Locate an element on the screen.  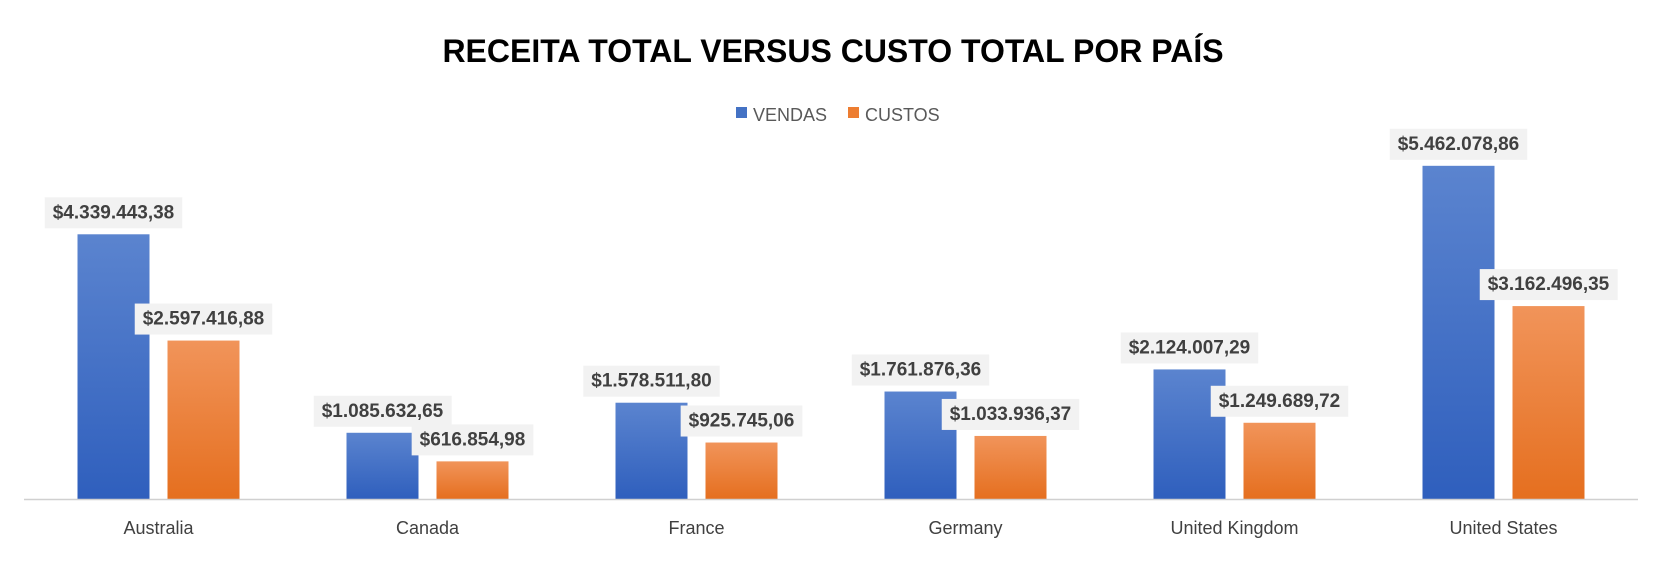
data-label-custos-australia-text: $2.597.416,88 is located at coordinates (204, 319).